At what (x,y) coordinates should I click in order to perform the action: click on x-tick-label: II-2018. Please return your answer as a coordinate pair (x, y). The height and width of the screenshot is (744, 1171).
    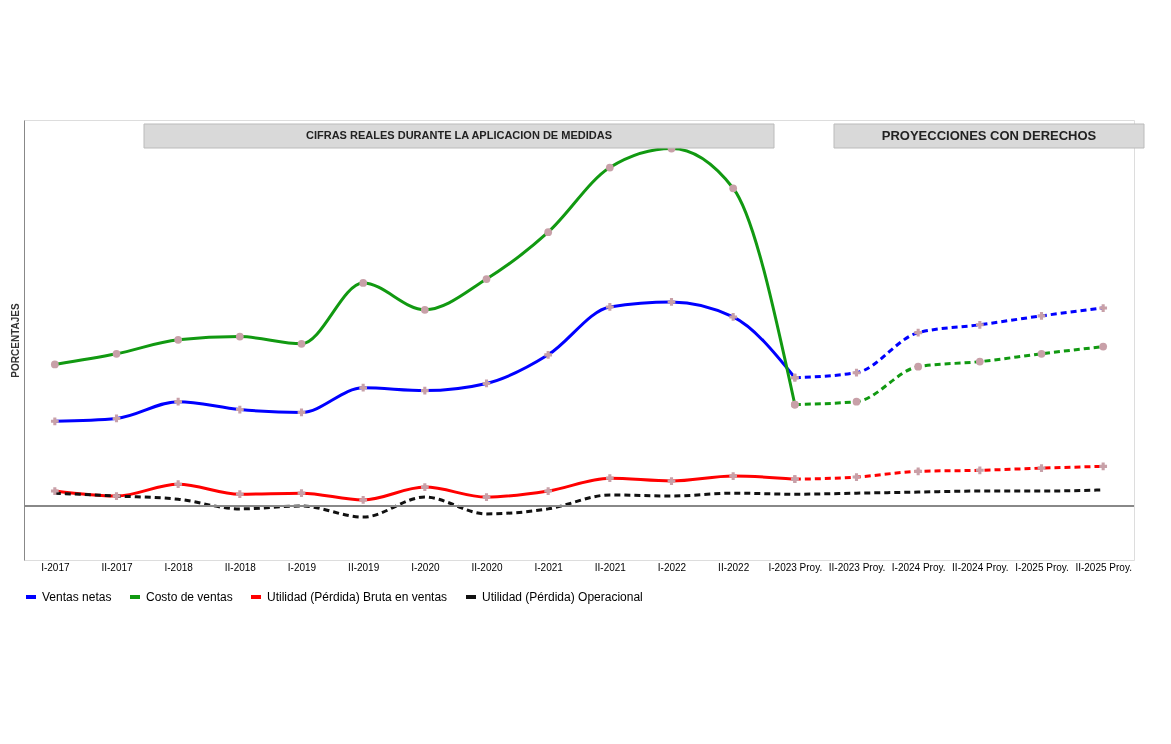
    Looking at the image, I should click on (240, 567).